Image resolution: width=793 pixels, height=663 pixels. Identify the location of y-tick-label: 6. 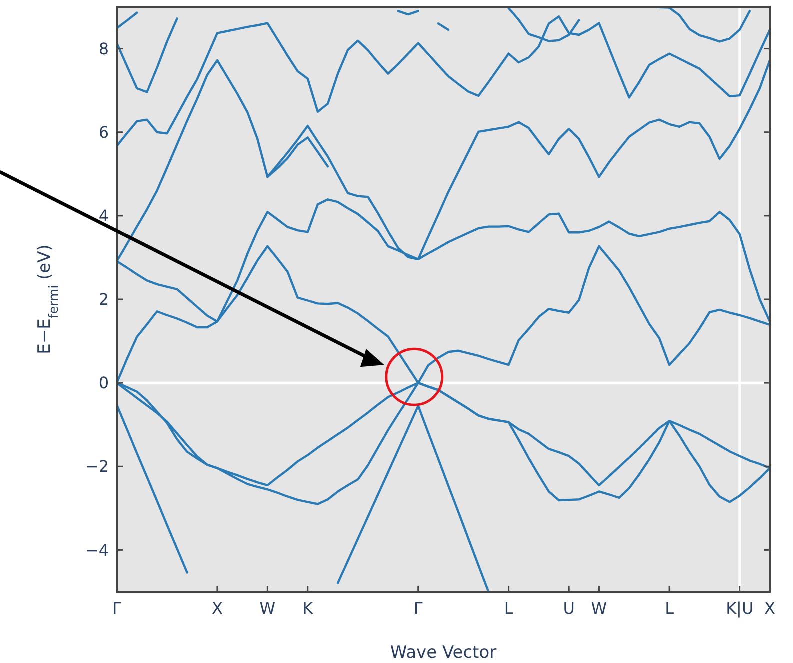
(103, 132).